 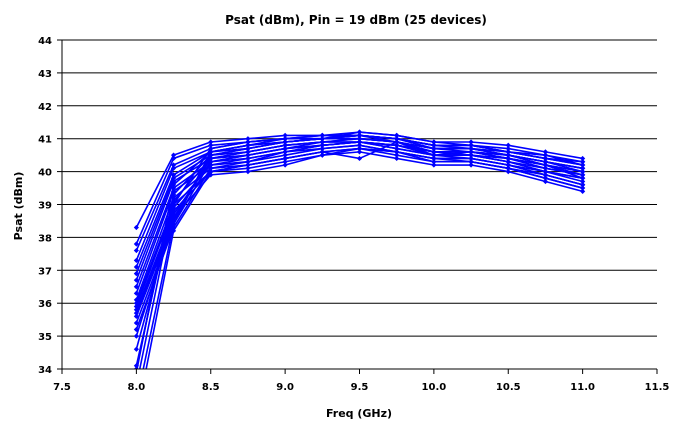 What do you see at coordinates (18, 206) in the screenshot?
I see `y-axis-label: Psat (dBm)` at bounding box center [18, 206].